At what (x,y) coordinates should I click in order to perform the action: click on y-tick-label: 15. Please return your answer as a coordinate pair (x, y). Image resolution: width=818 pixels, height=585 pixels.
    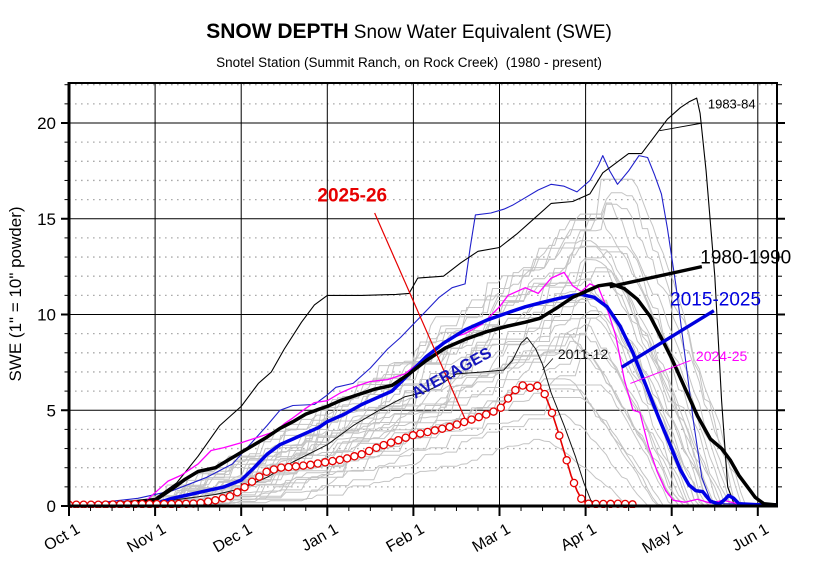
    Looking at the image, I should click on (46, 219).